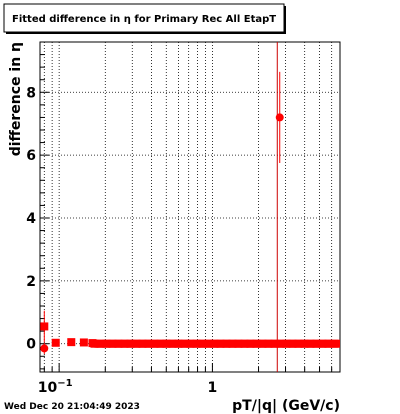  Describe the element at coordinates (16, 99) in the screenshot. I see `y-axis-label: difference in η` at that location.